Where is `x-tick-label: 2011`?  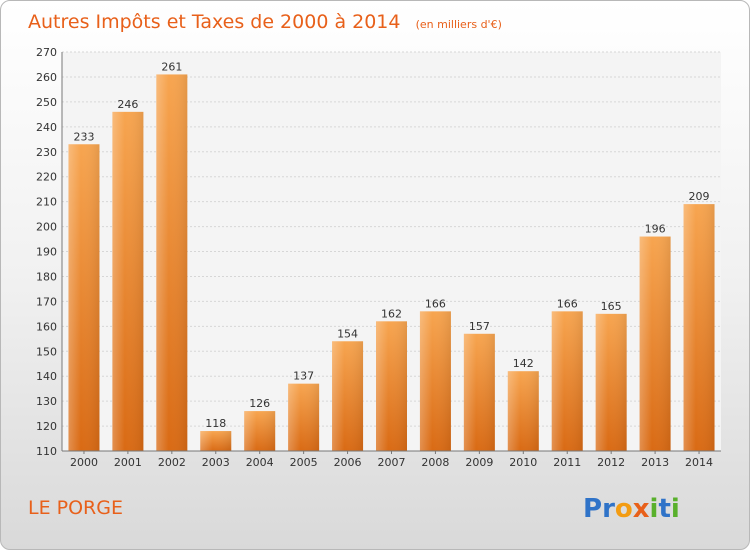
x-tick-label: 2011 is located at coordinates (567, 462).